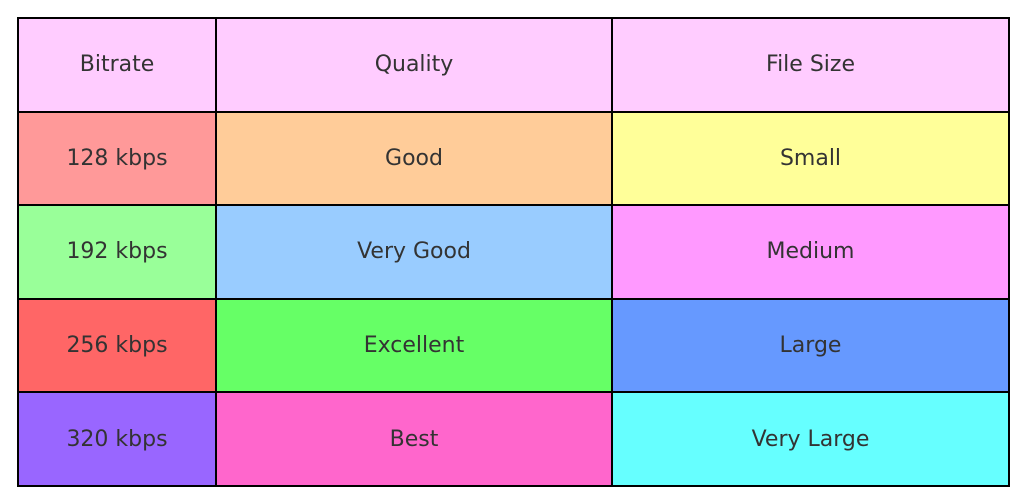 The width and height of the screenshot is (1024, 503). Describe the element at coordinates (810, 158) in the screenshot. I see `cell: Small` at that location.